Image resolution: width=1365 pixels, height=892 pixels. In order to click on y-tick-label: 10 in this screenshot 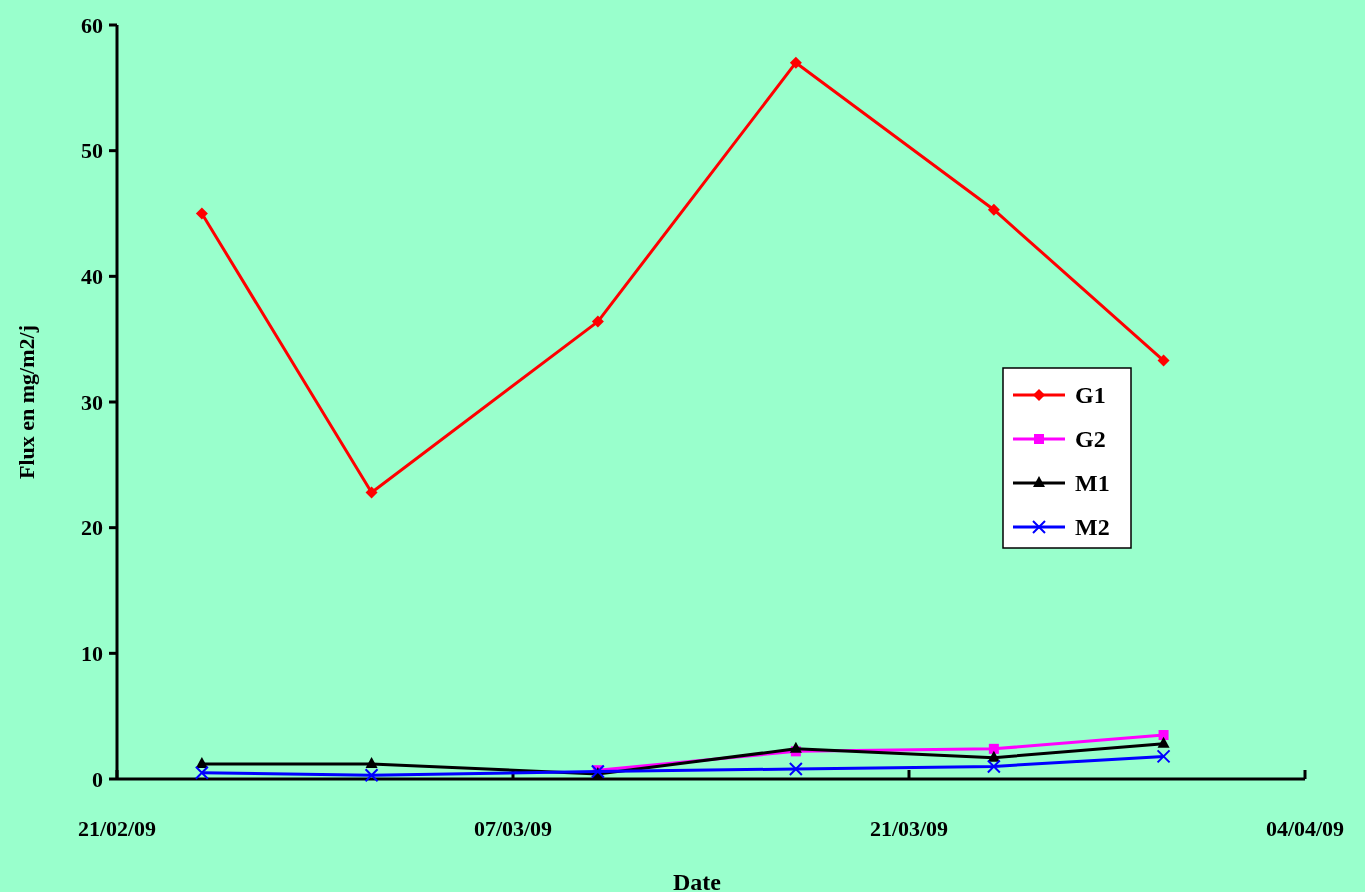, I will do `click(92, 654)`.